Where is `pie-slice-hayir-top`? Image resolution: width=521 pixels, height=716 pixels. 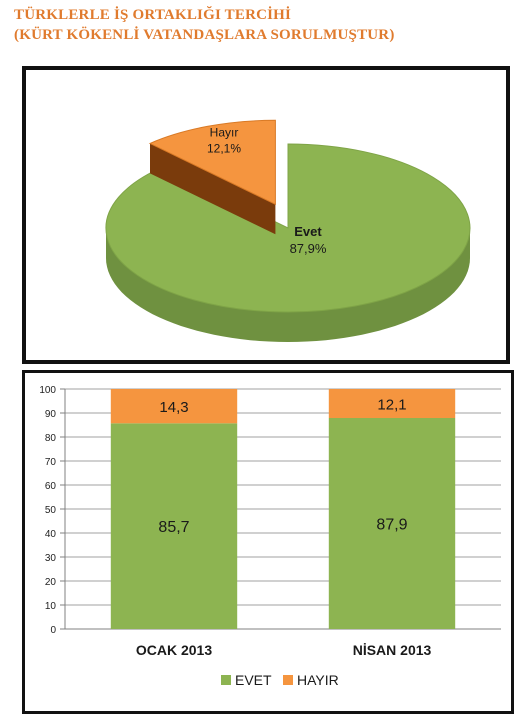
pie-slice-hayir-top is located at coordinates (212, 162).